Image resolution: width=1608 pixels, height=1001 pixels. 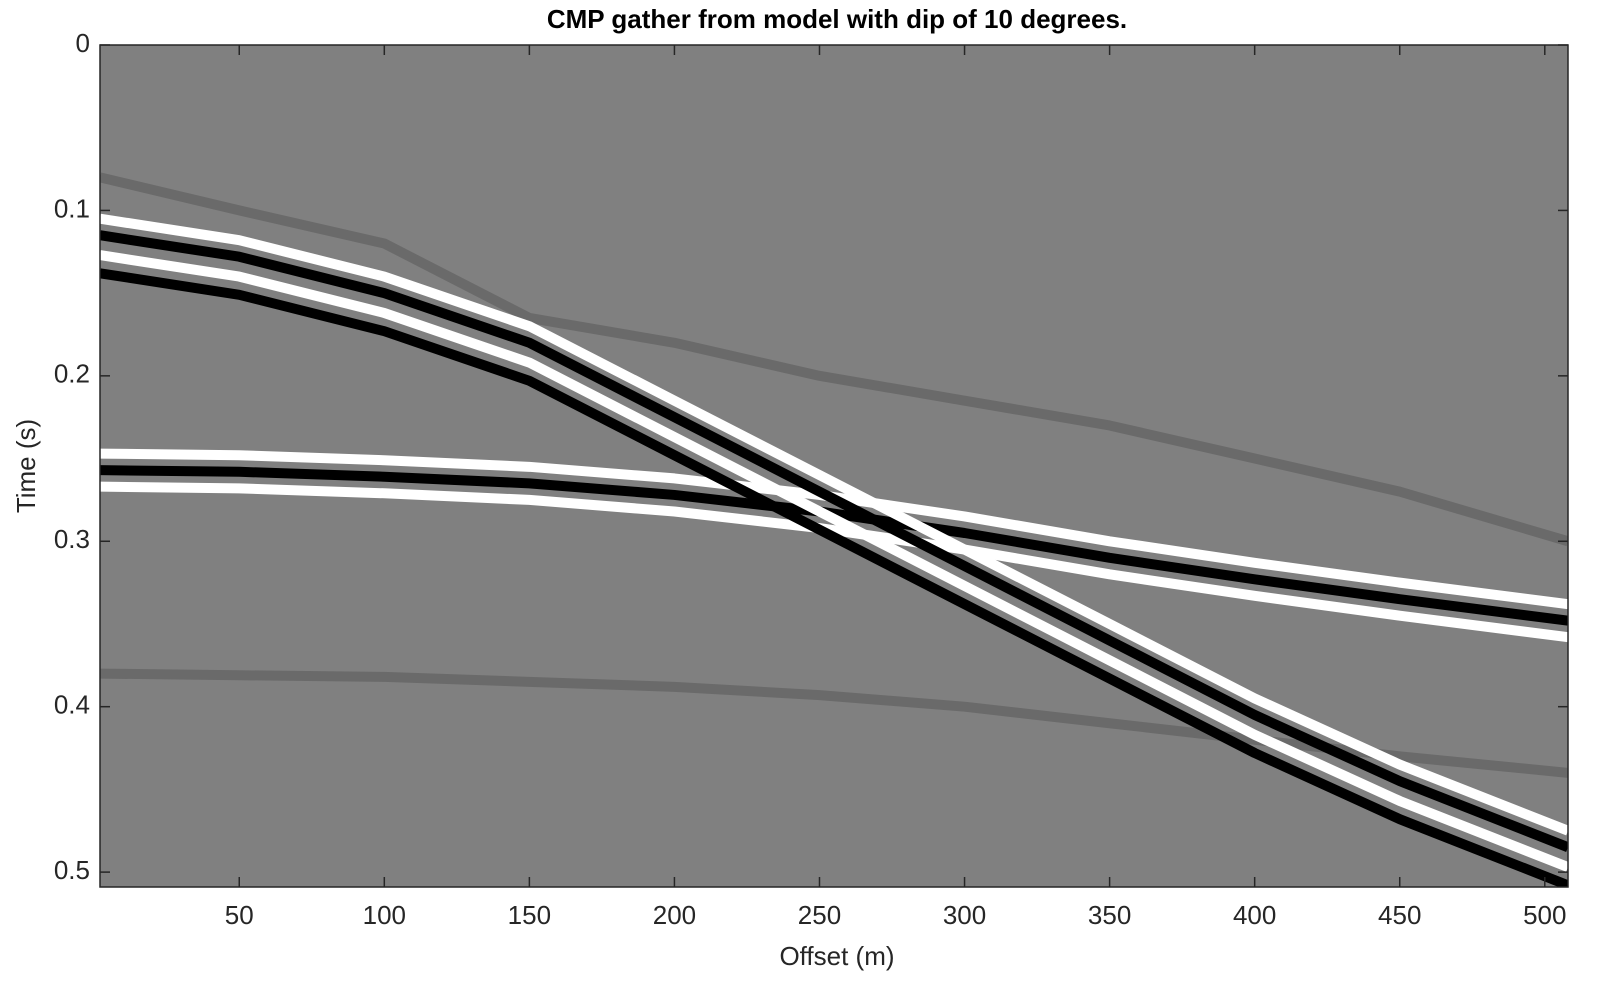 What do you see at coordinates (836, 956) in the screenshot?
I see `x-axis-label: Offset (m)` at bounding box center [836, 956].